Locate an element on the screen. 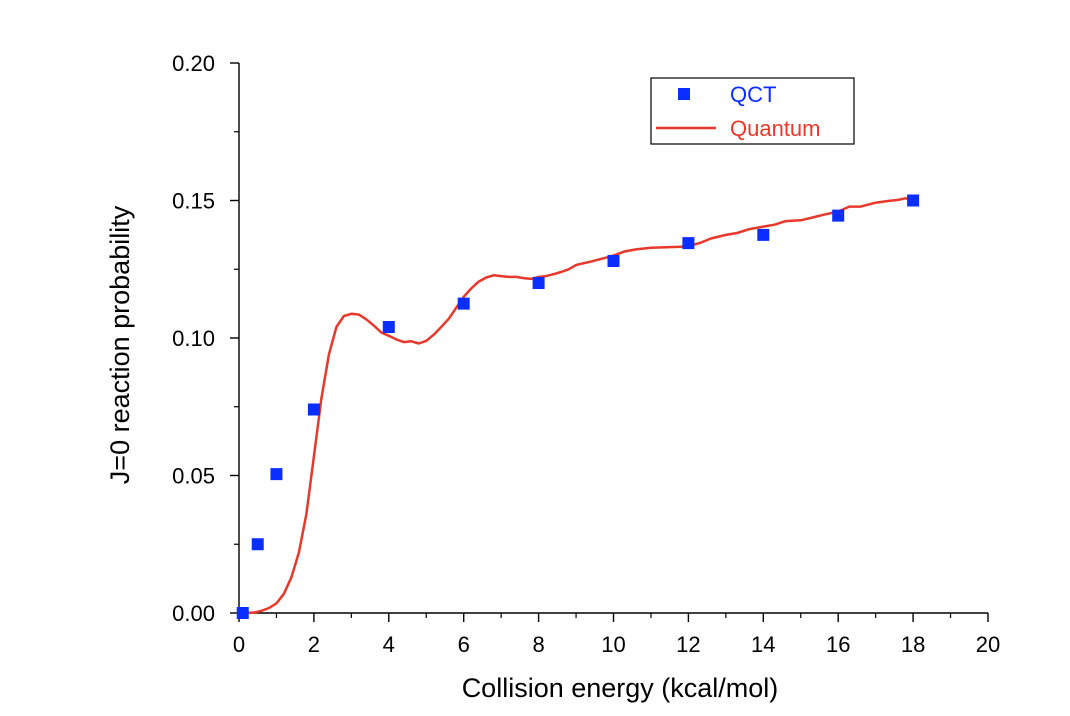 This screenshot has height=716, width=1070. x-tick-label: 20 is located at coordinates (988, 644).